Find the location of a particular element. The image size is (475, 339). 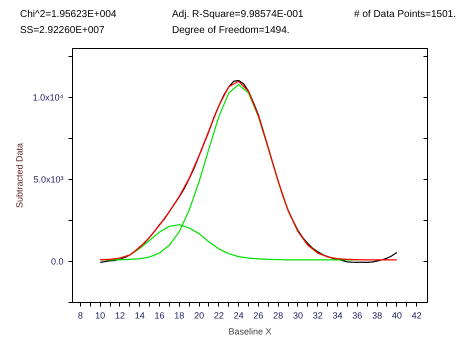

x-tick-label: 18 is located at coordinates (179, 315).